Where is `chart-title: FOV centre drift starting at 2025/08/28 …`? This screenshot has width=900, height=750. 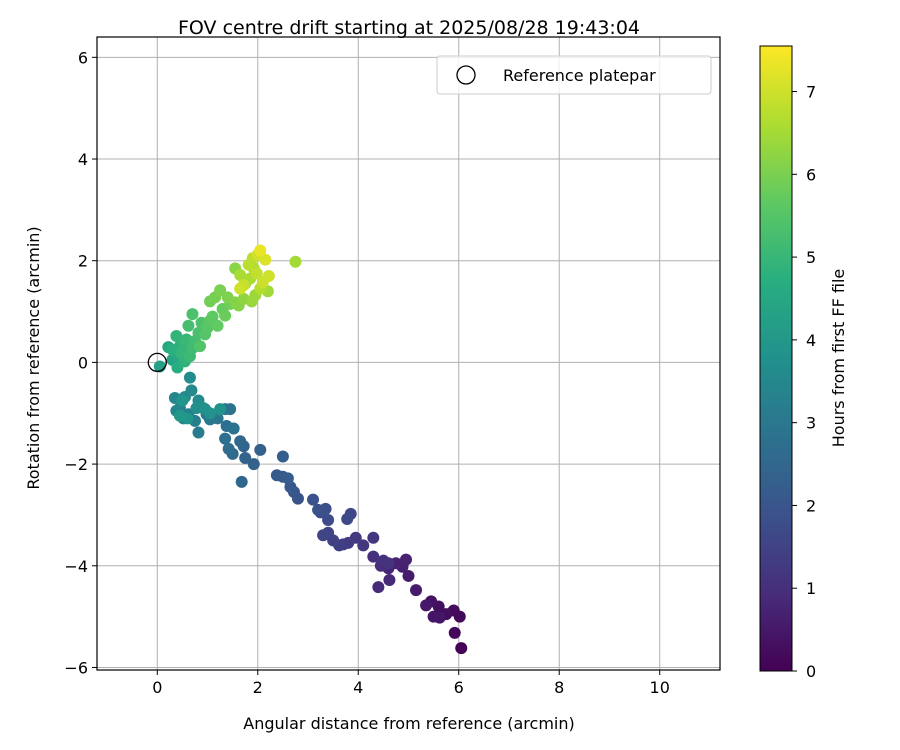
chart-title: FOV centre drift starting at 2025/08/28 … is located at coordinates (409, 28).